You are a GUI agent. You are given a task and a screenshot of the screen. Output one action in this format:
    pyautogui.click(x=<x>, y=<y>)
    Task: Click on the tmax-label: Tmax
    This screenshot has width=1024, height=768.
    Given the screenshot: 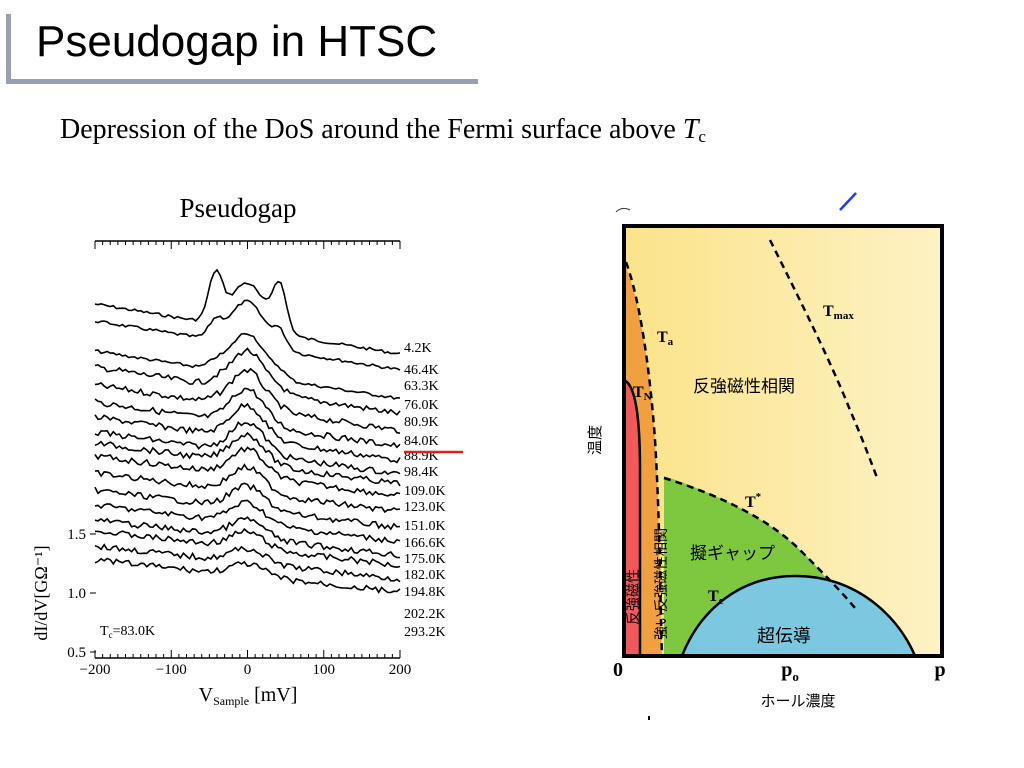 What is the action you would take?
    pyautogui.click(x=838, y=312)
    